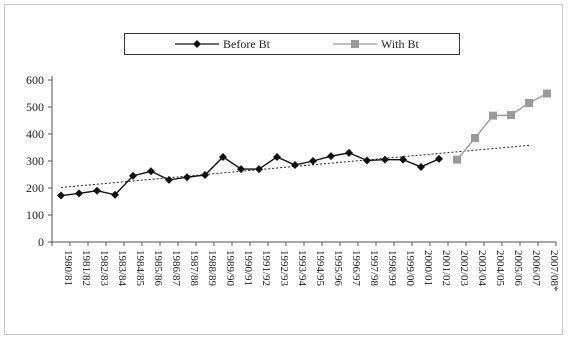 The height and width of the screenshot is (340, 568). Describe the element at coordinates (355, 44) in the screenshot. I see `legend-swatch-with-bt` at that location.